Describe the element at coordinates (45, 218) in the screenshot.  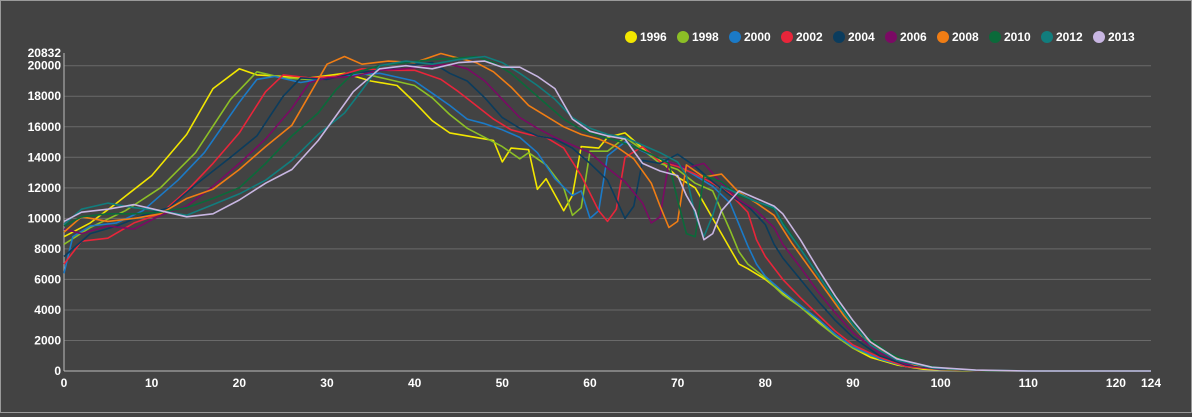
I see `y-tick-label: 10000` at that location.